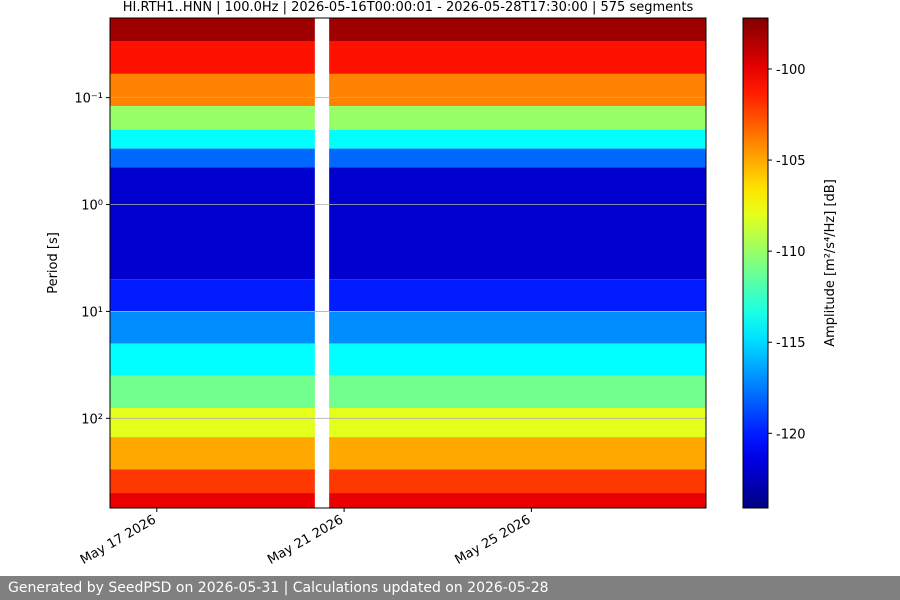 Image resolution: width=900 pixels, height=600 pixels. What do you see at coordinates (322, 263) in the screenshot?
I see `data-gap` at bounding box center [322, 263].